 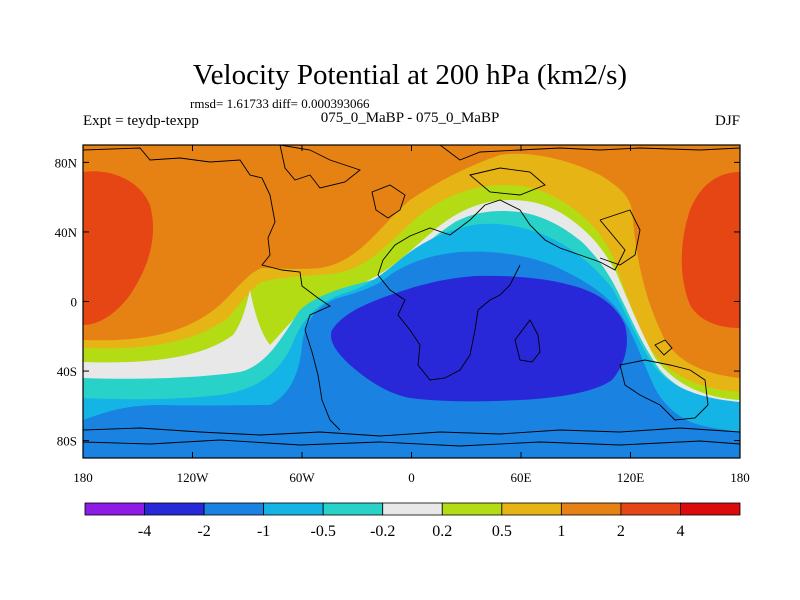 What do you see at coordinates (66, 162) in the screenshot?
I see `y-tick-label: 80N` at bounding box center [66, 162].